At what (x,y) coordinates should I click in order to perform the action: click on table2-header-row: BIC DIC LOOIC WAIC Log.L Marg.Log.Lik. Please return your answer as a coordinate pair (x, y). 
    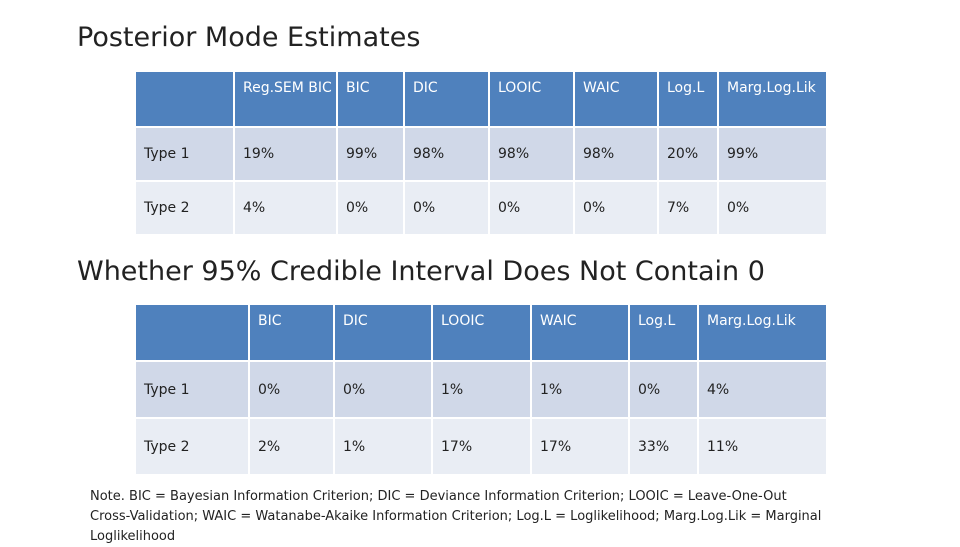
    Looking at the image, I should click on (481, 332).